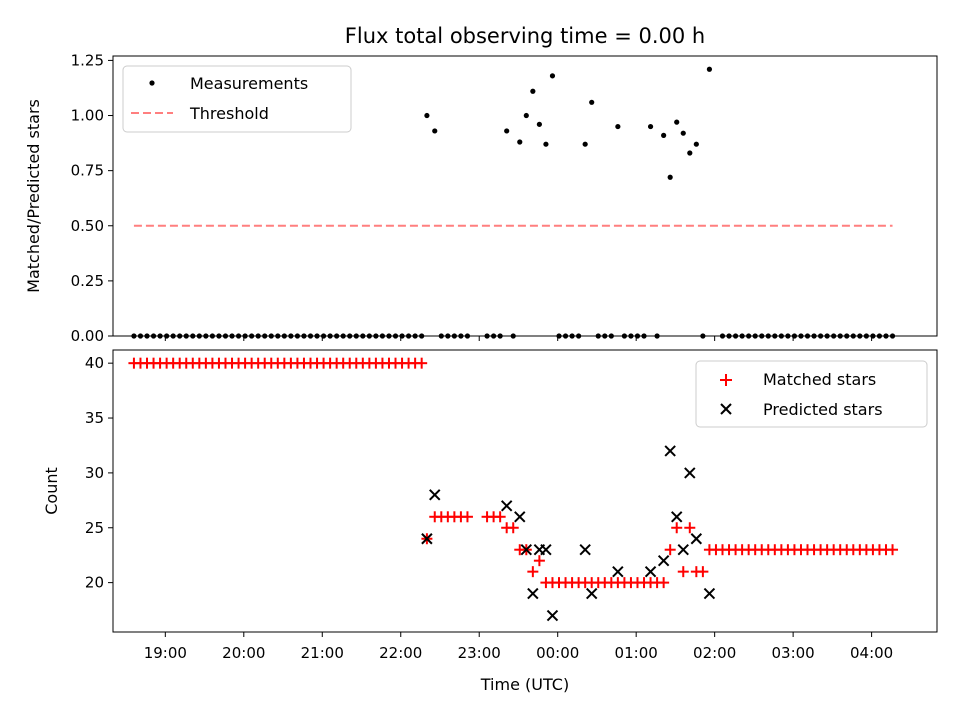 The image size is (960, 724). Describe the element at coordinates (87, 281) in the screenshot. I see `ratio-y-tick-label: 0.25` at that location.